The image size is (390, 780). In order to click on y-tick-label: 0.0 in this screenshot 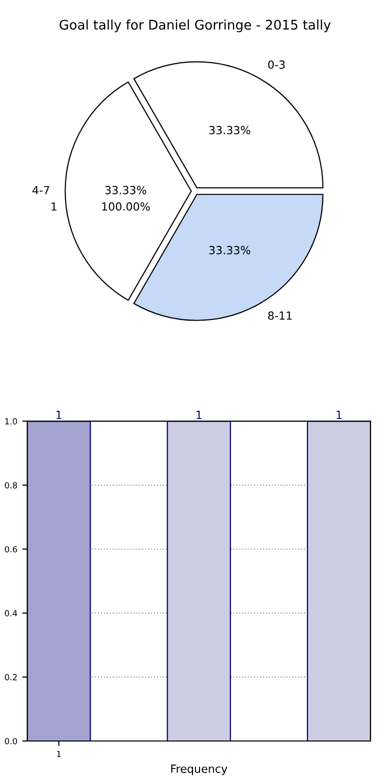, I will do `click(11, 741)`.